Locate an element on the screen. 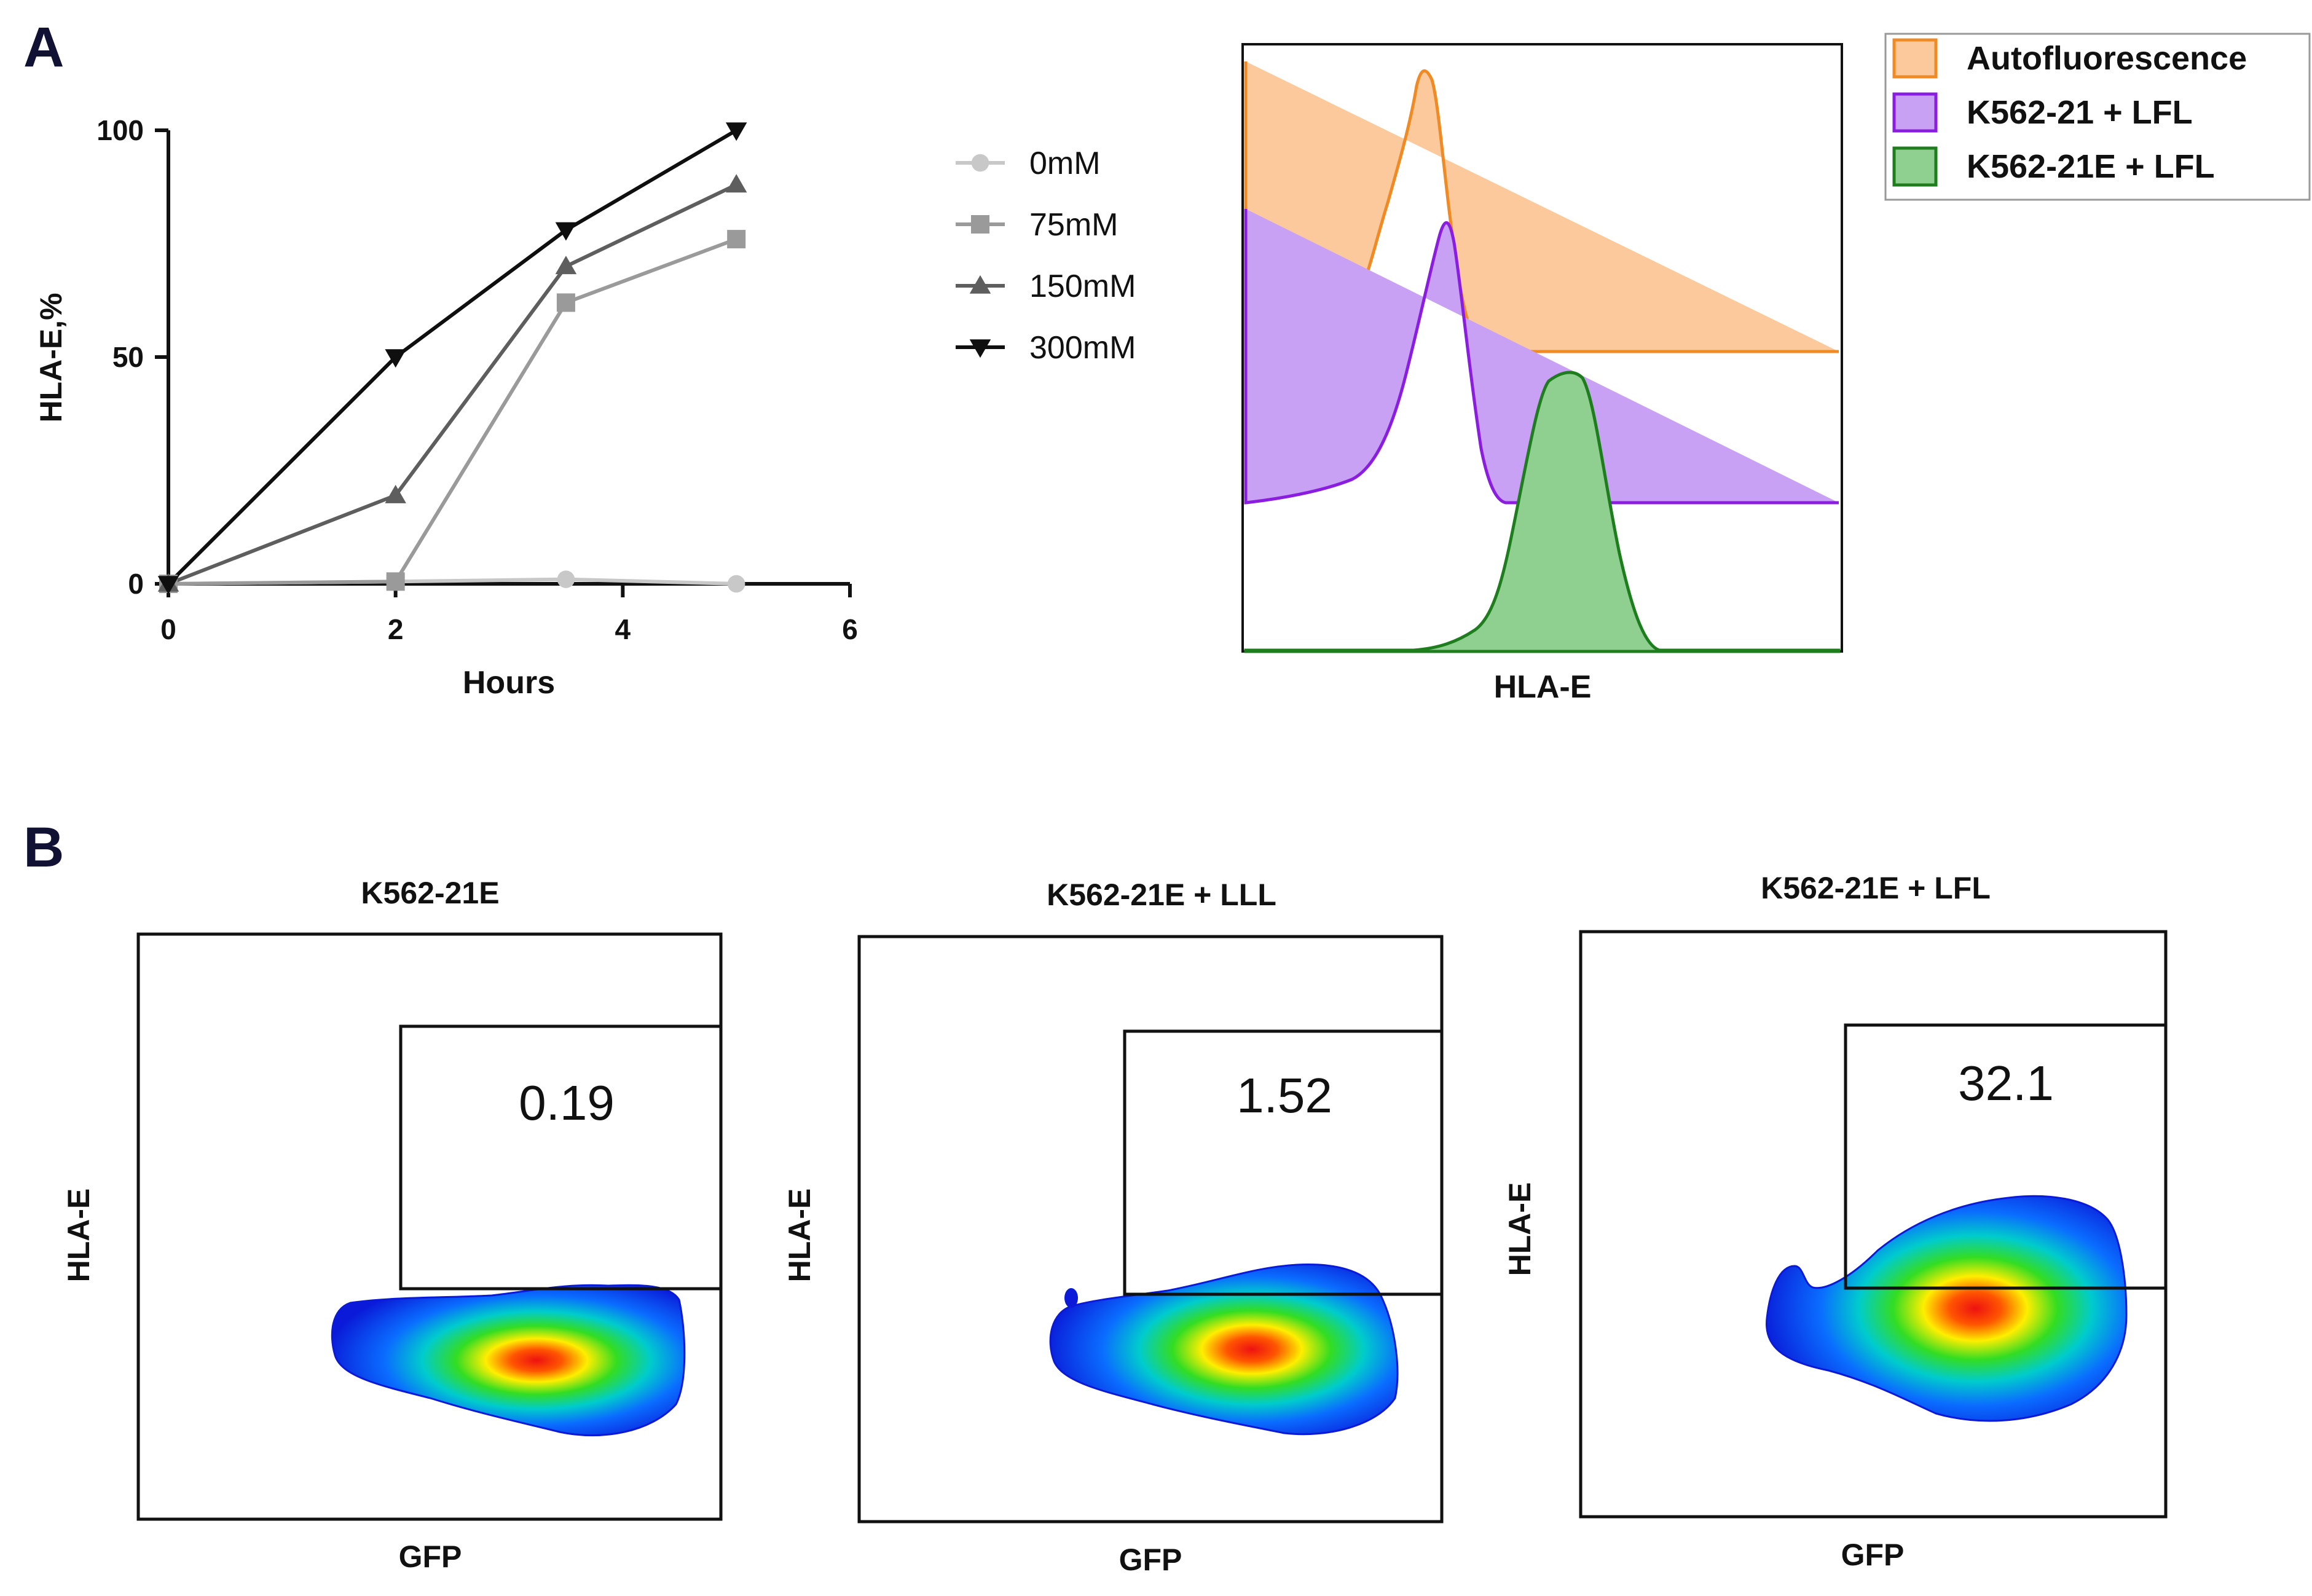 This screenshot has width=2312, height=1596. legend-swatch-Autofluorescence is located at coordinates (1915, 59).